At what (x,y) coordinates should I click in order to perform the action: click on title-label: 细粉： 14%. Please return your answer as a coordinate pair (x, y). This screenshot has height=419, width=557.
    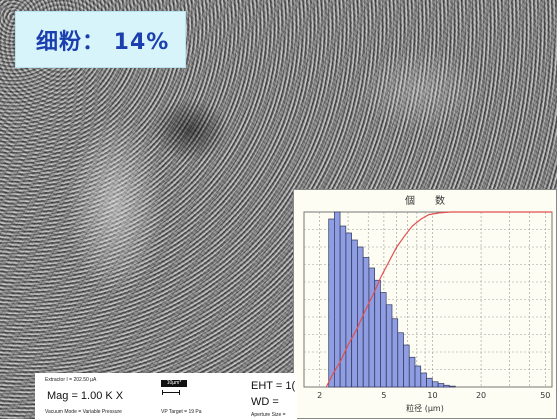
    Looking at the image, I should click on (103, 42).